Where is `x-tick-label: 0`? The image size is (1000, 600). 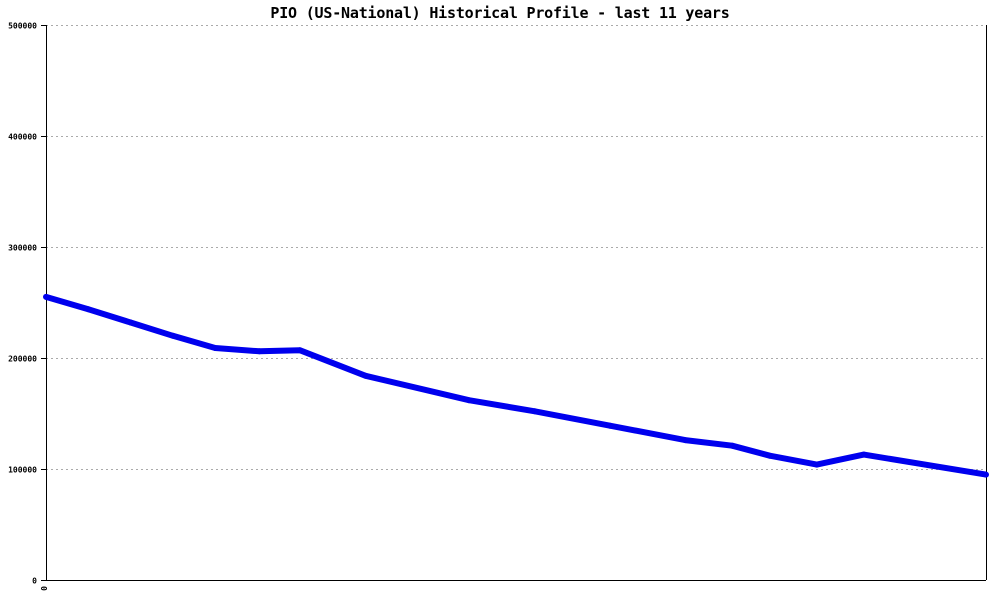
x-tick-label: 0 is located at coordinates (44, 588).